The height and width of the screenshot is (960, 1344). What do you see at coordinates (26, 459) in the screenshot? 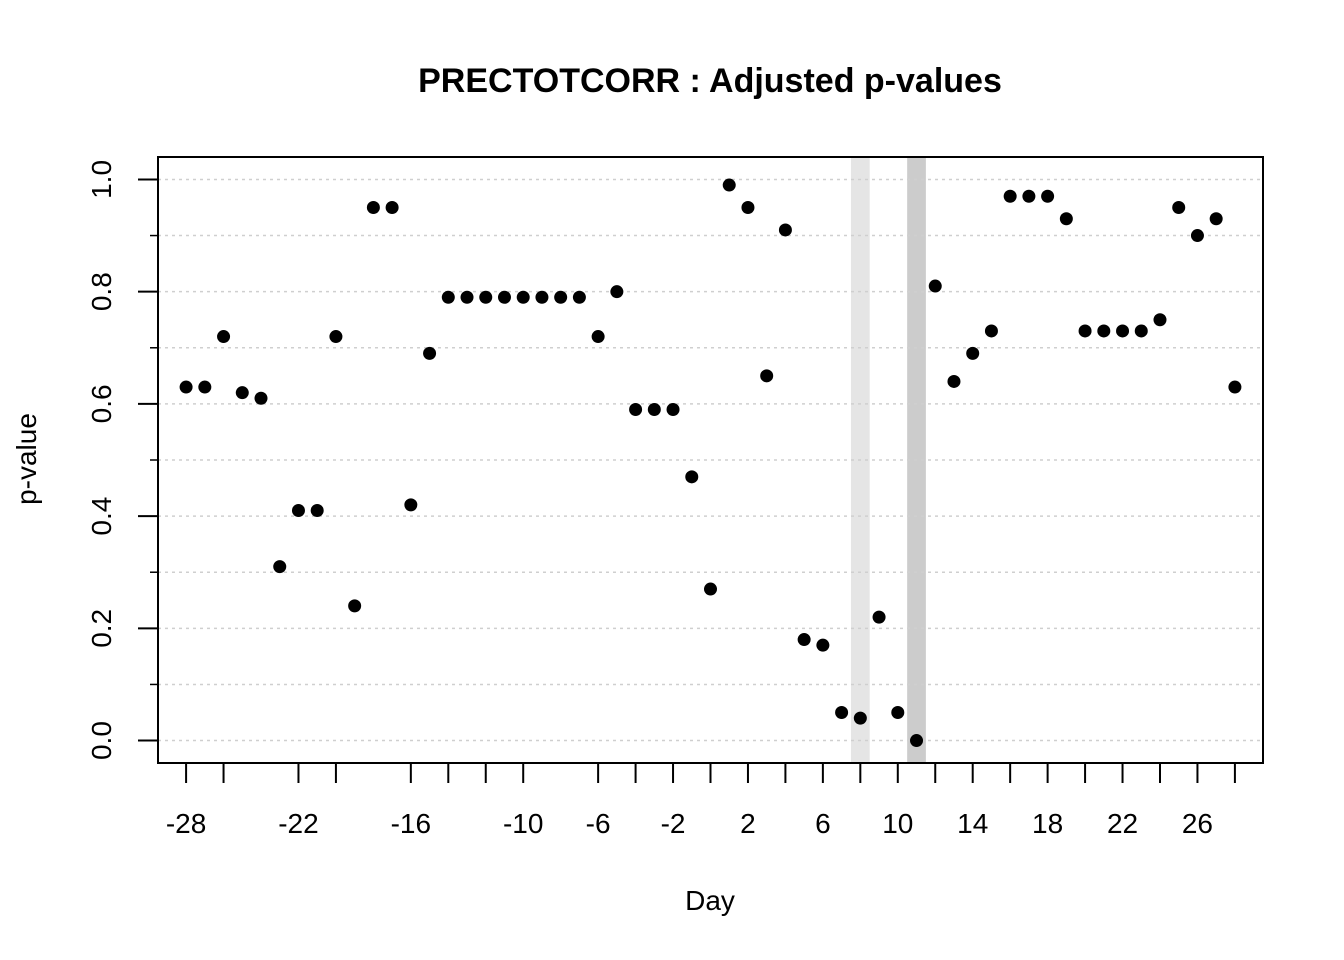
I see `y-axis-label: p-value` at bounding box center [26, 459].